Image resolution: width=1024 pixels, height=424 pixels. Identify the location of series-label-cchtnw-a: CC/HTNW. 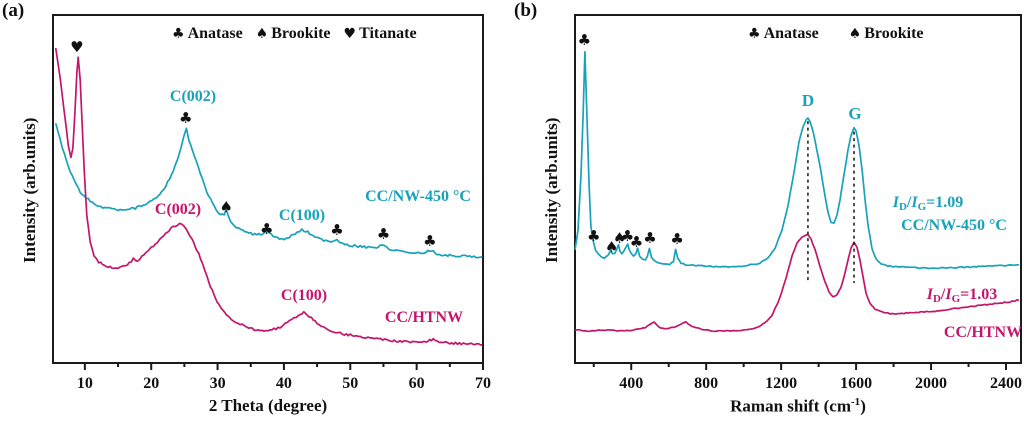
(424, 317).